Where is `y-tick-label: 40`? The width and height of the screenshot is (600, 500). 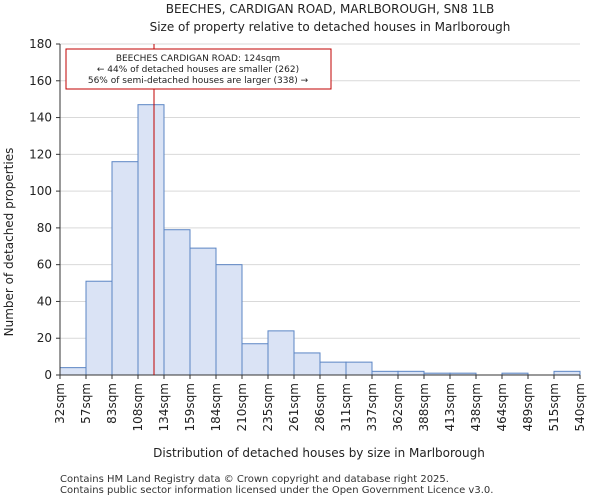 y-tick-label: 40 is located at coordinates (44, 301).